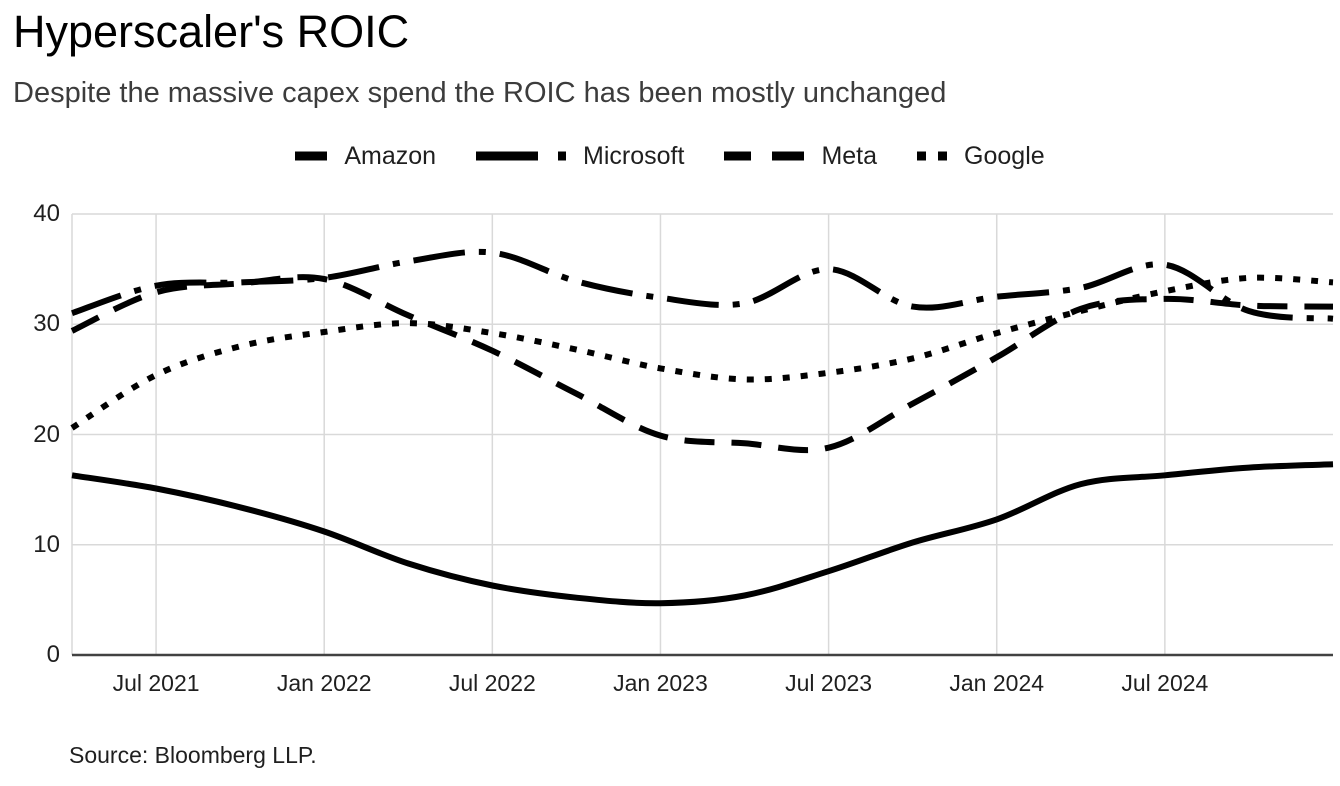  I want to click on legend-label-microsoft: Microsoft, so click(634, 155).